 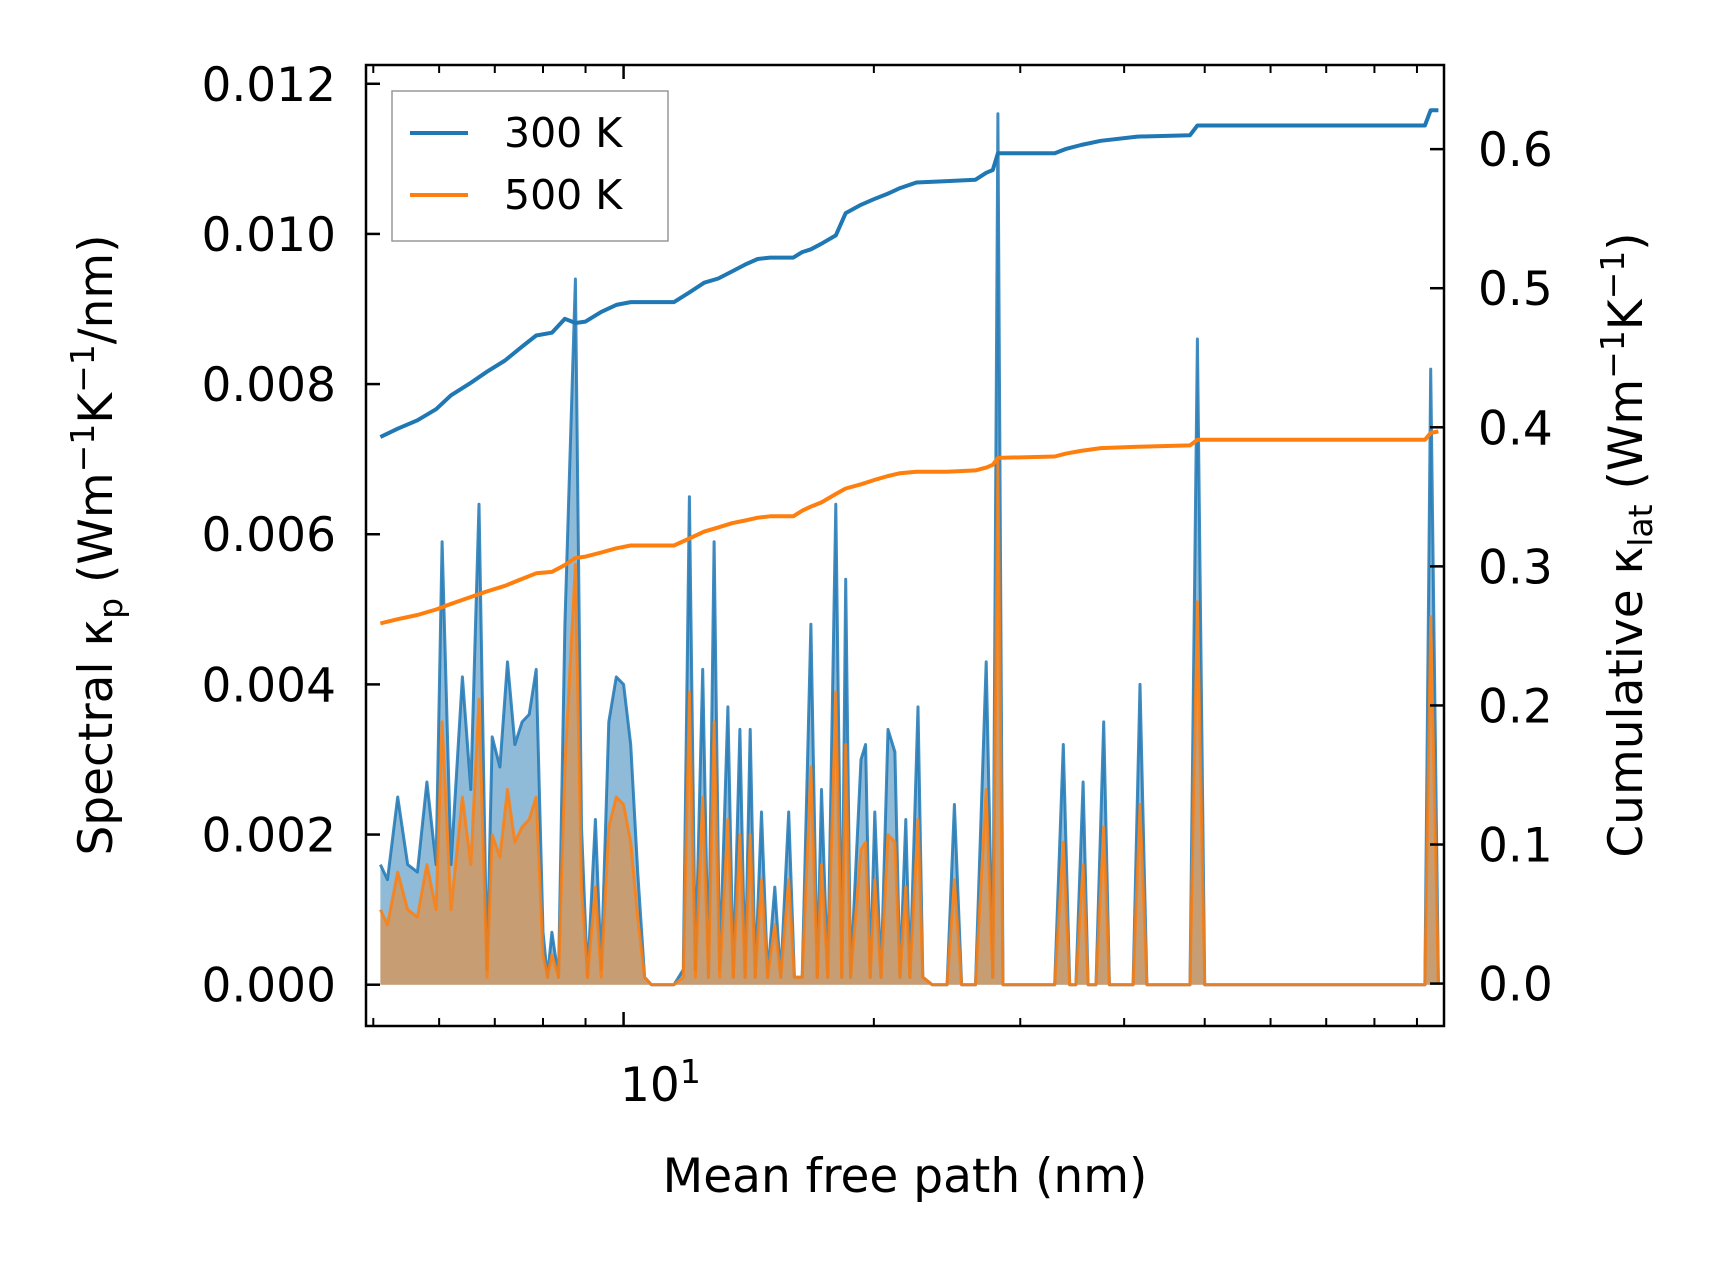 What do you see at coordinates (96, 737) in the screenshot?
I see `y-left-prefix: Spectral κ` at bounding box center [96, 737].